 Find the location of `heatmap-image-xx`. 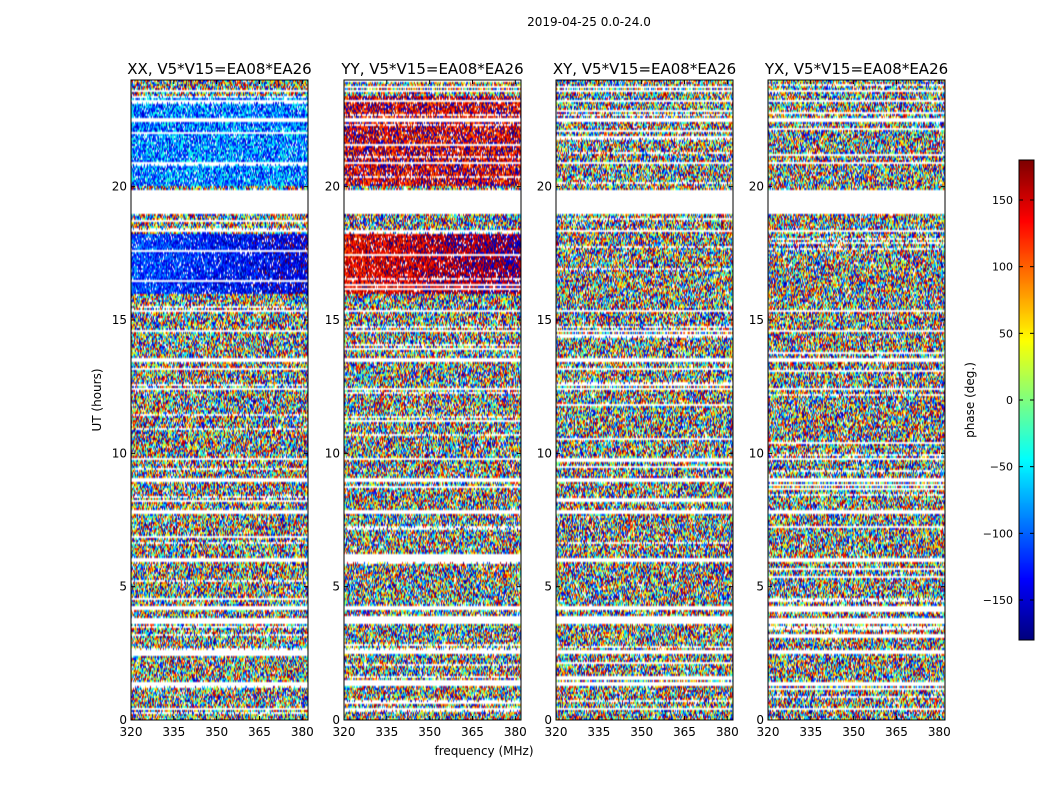

heatmap-image-xx is located at coordinates (219, 400).